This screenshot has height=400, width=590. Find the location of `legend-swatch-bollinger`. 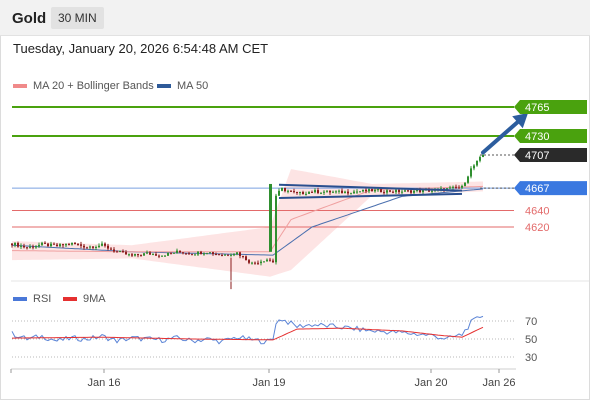

legend-swatch-bollinger is located at coordinates (20, 86).